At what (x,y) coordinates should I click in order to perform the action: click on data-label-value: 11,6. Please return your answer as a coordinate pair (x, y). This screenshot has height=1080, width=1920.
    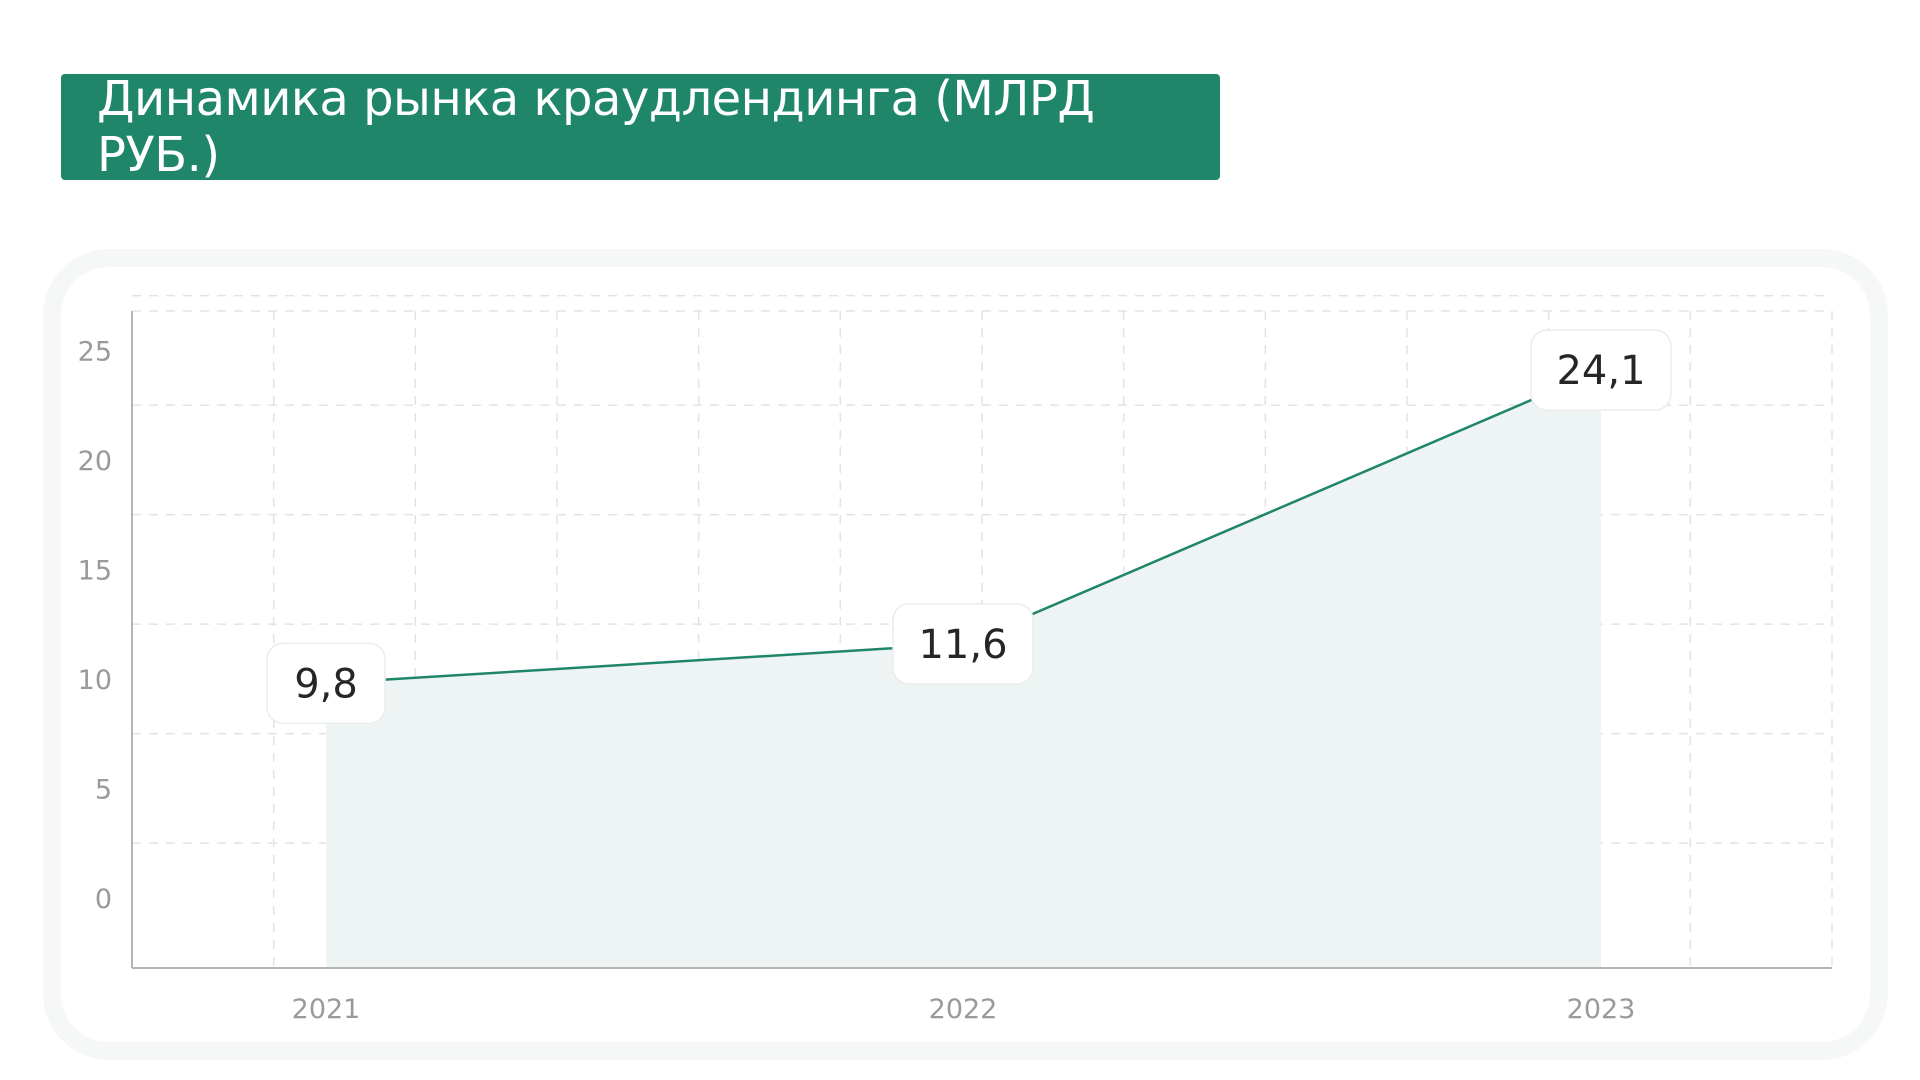
    Looking at the image, I should click on (962, 645).